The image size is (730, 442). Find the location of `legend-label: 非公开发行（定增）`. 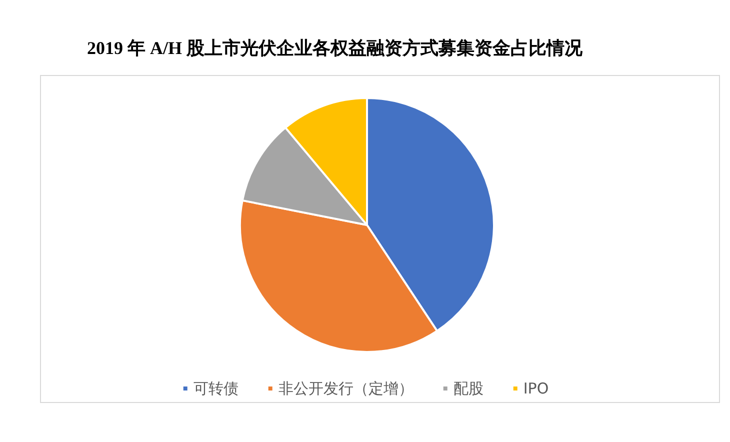

legend-label: 非公开发行（定增） is located at coordinates (346, 389).